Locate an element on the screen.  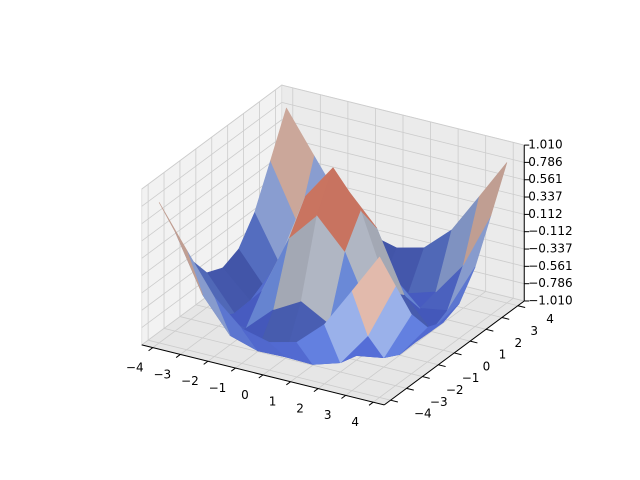
x-tick-label: −4 is located at coordinates (135, 368).